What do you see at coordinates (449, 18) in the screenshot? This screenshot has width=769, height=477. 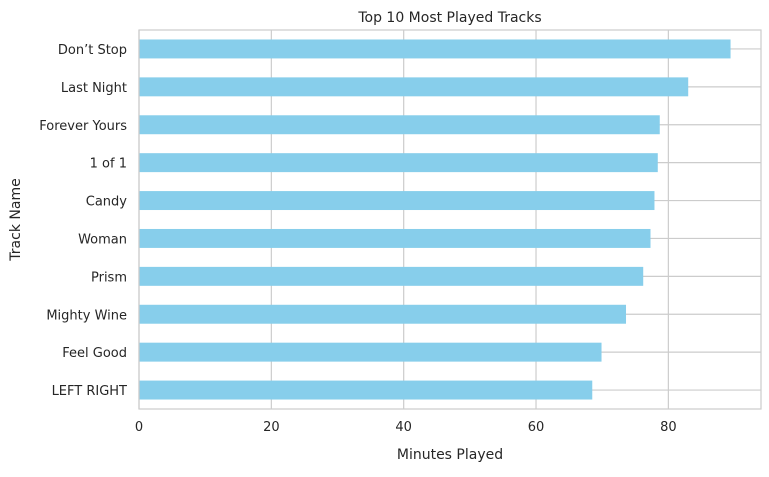 I see `chart-title: Top 10 Most Played Tracks` at bounding box center [449, 18].